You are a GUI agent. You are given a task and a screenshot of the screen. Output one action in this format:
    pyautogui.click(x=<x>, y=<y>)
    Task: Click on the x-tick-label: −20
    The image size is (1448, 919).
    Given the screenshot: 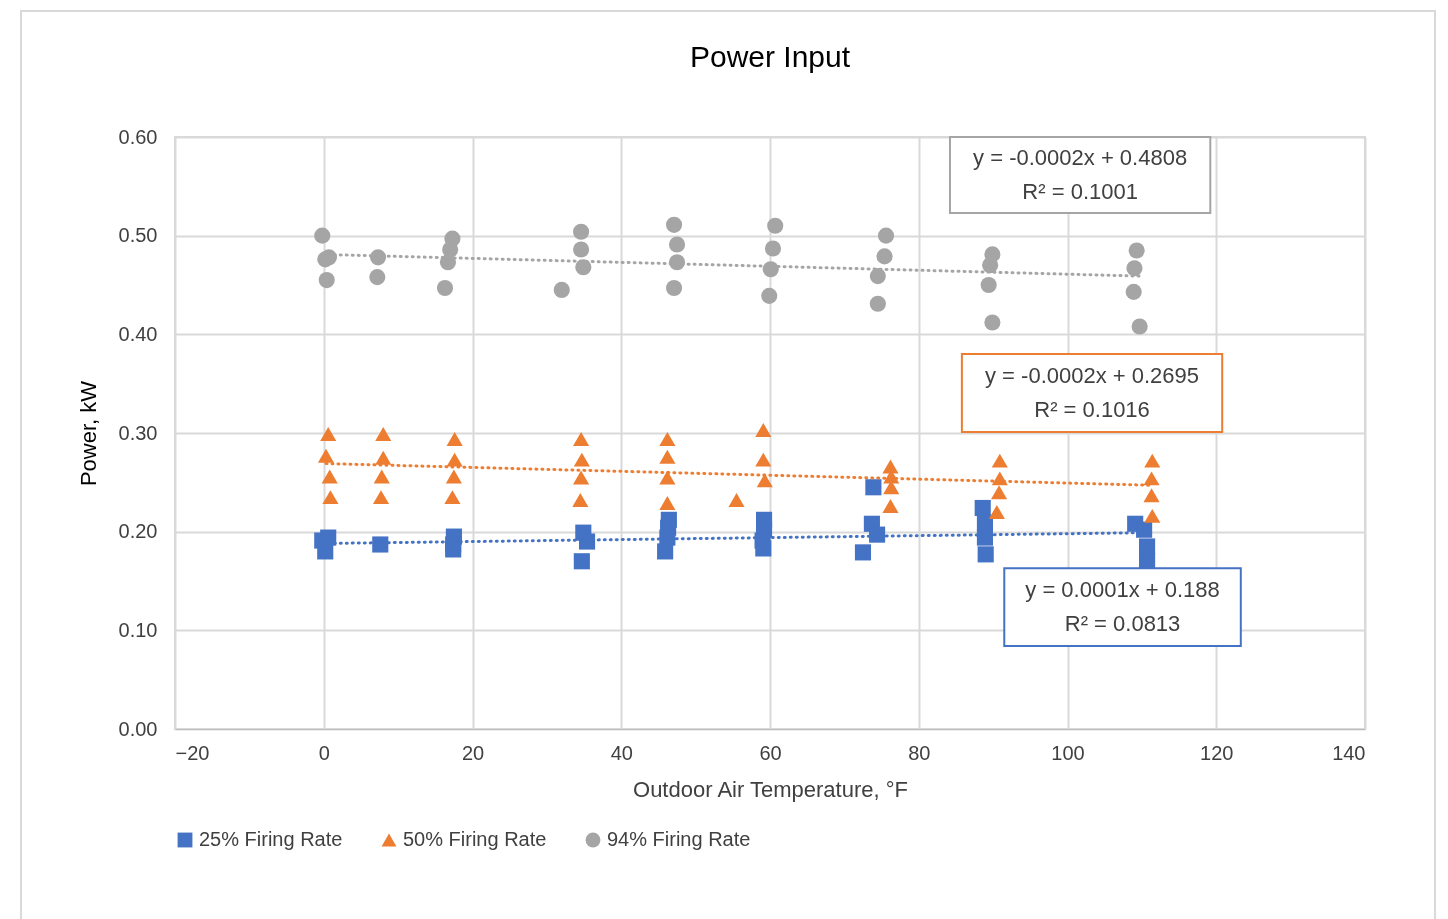 What is the action you would take?
    pyautogui.click(x=192, y=752)
    